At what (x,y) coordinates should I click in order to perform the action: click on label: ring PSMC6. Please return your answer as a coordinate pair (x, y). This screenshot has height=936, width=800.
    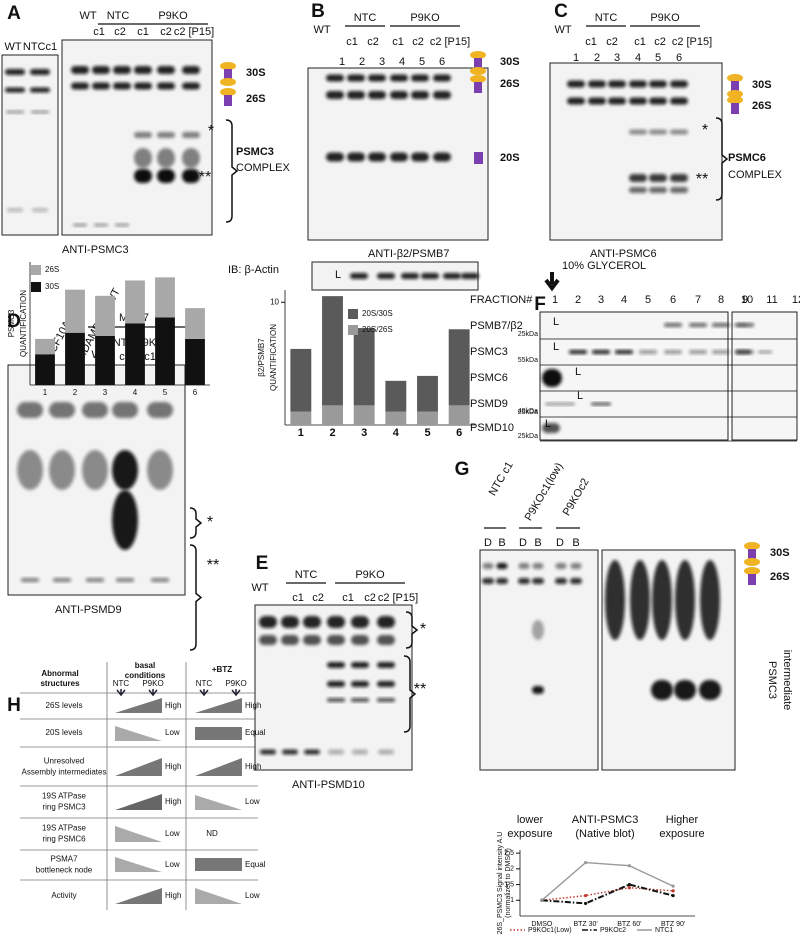
    Looking at the image, I should click on (64, 839).